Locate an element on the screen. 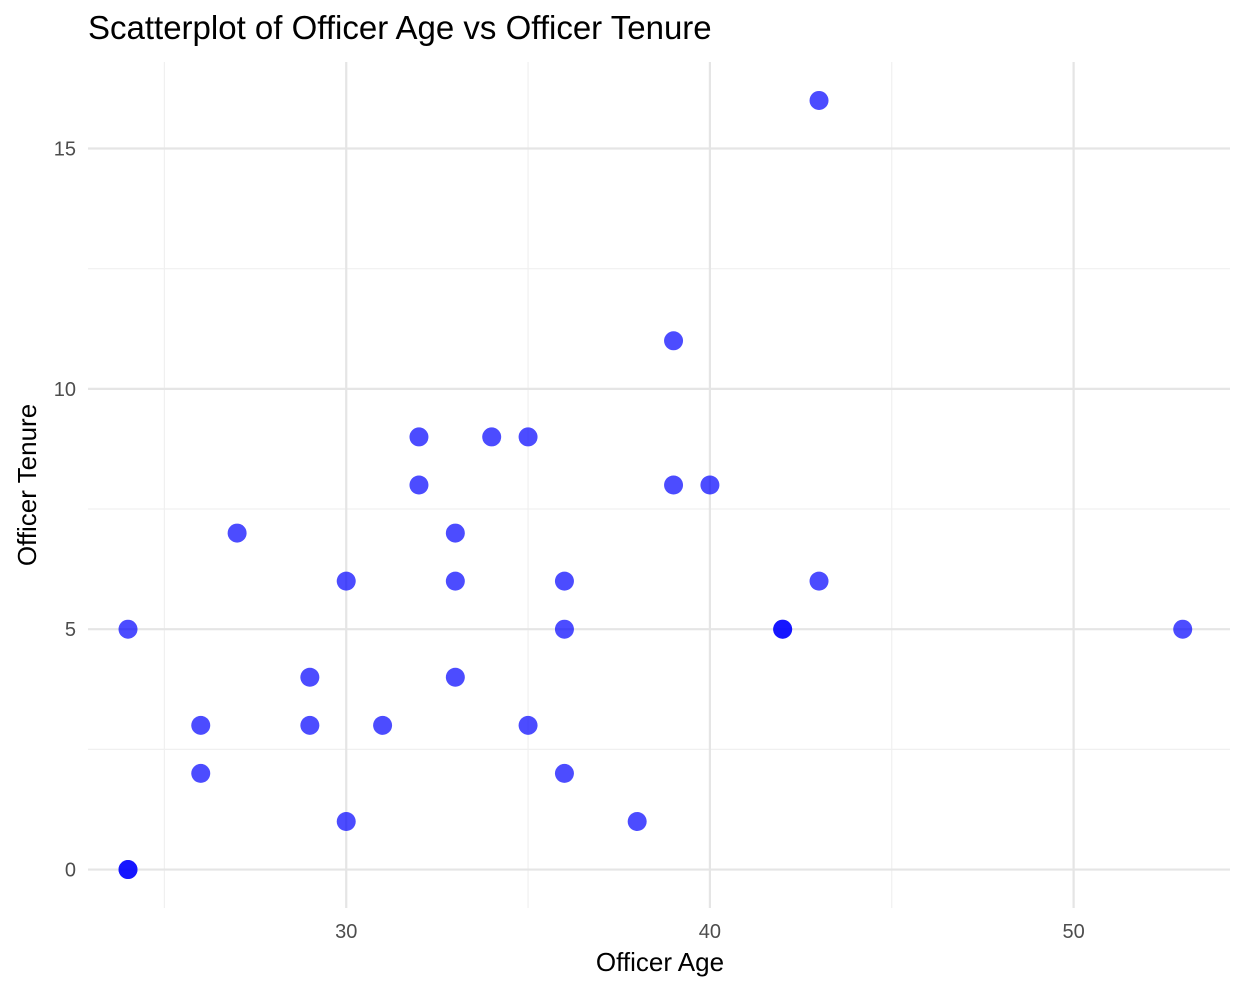 This screenshot has width=1246, height=997. y-tick-label: 5 is located at coordinates (70, 630).